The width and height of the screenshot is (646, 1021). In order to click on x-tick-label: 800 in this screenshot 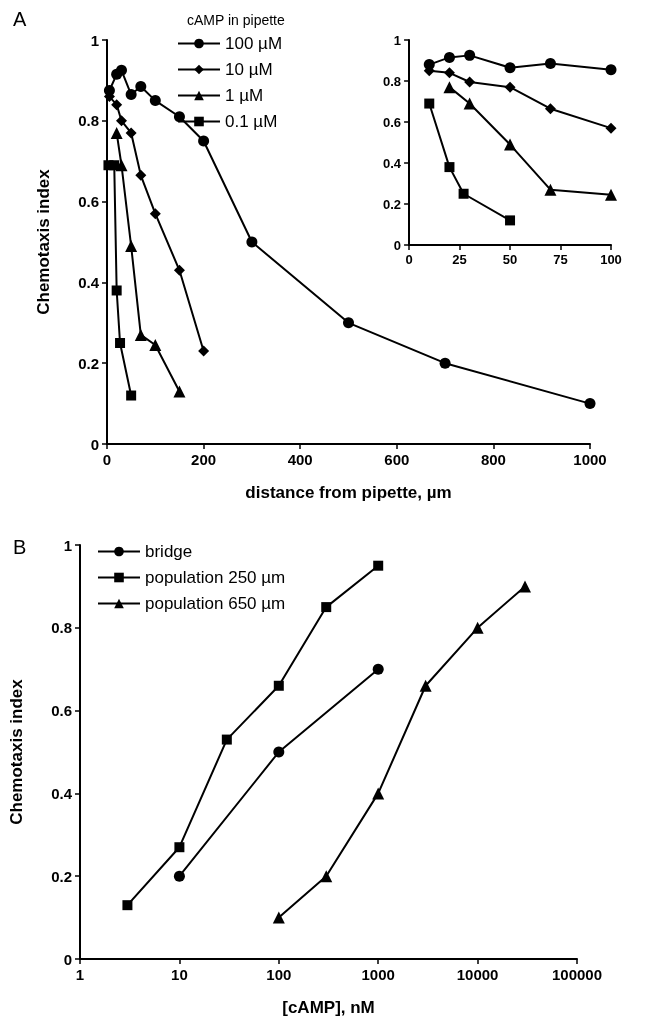, I will do `click(493, 459)`.